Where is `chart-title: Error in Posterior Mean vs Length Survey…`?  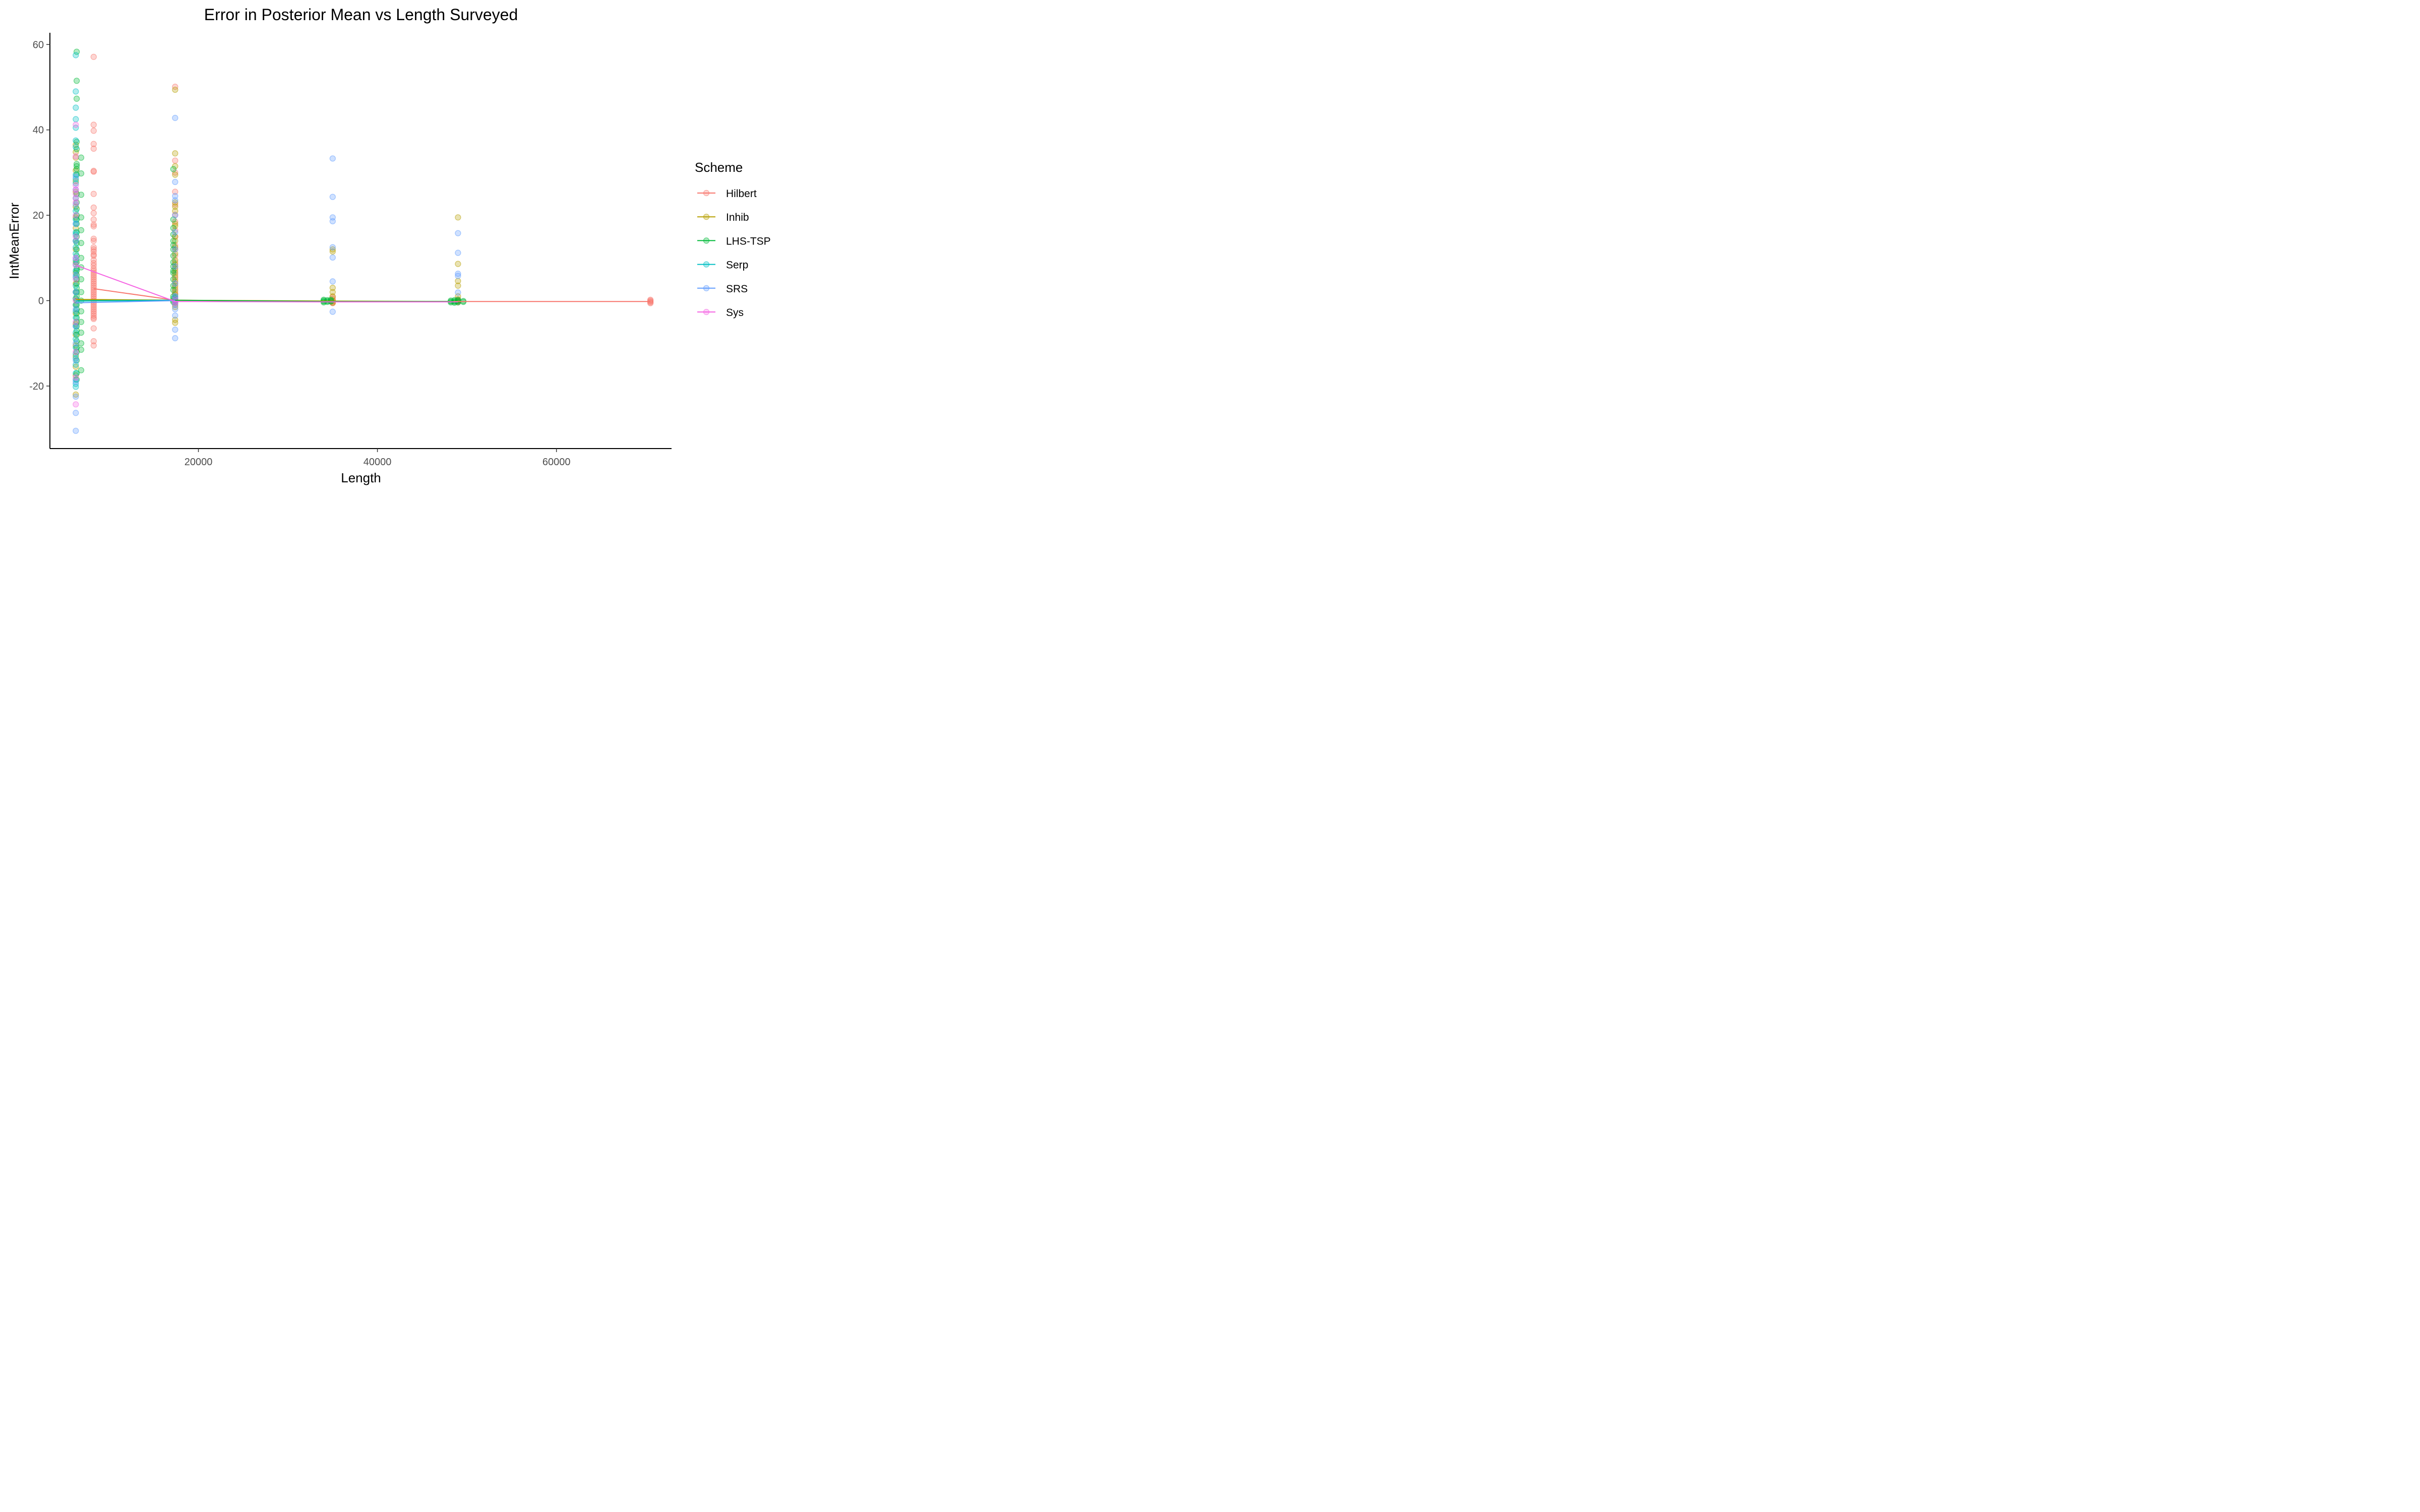 chart-title: Error in Posterior Mean vs Length Survey… is located at coordinates (361, 15).